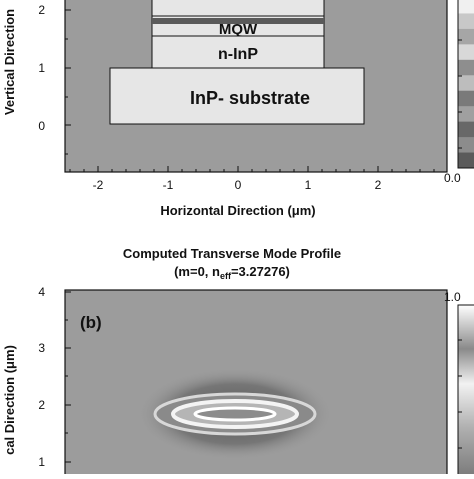  Describe the element at coordinates (252, 169) in the screenshot. I see `top-x-axis` at that location.